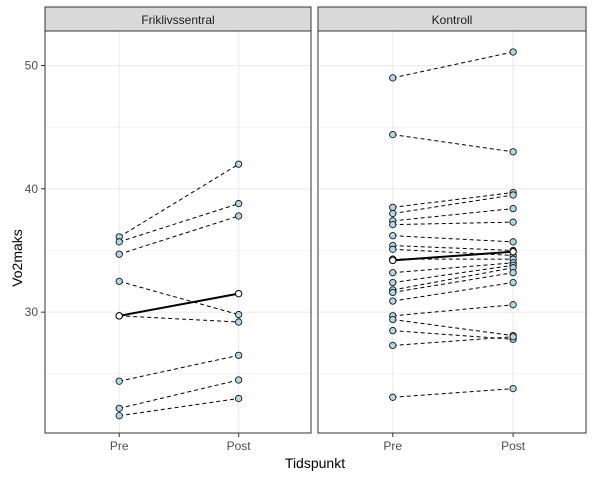 The height and width of the screenshot is (477, 594). What do you see at coordinates (32, 66) in the screenshot?
I see `y-tick-label: 50` at bounding box center [32, 66].